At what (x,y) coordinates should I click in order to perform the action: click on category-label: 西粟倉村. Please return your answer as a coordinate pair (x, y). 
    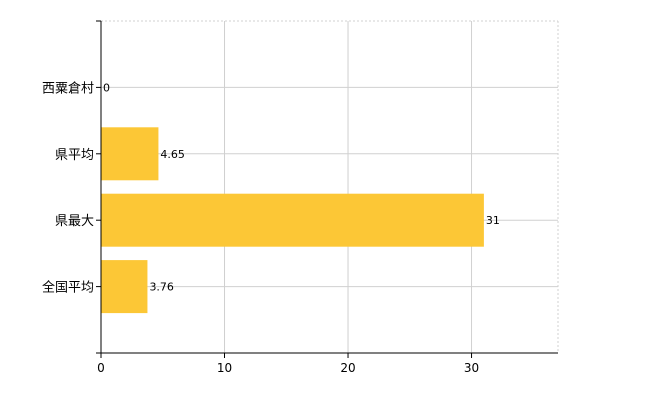
    Looking at the image, I should click on (68, 88).